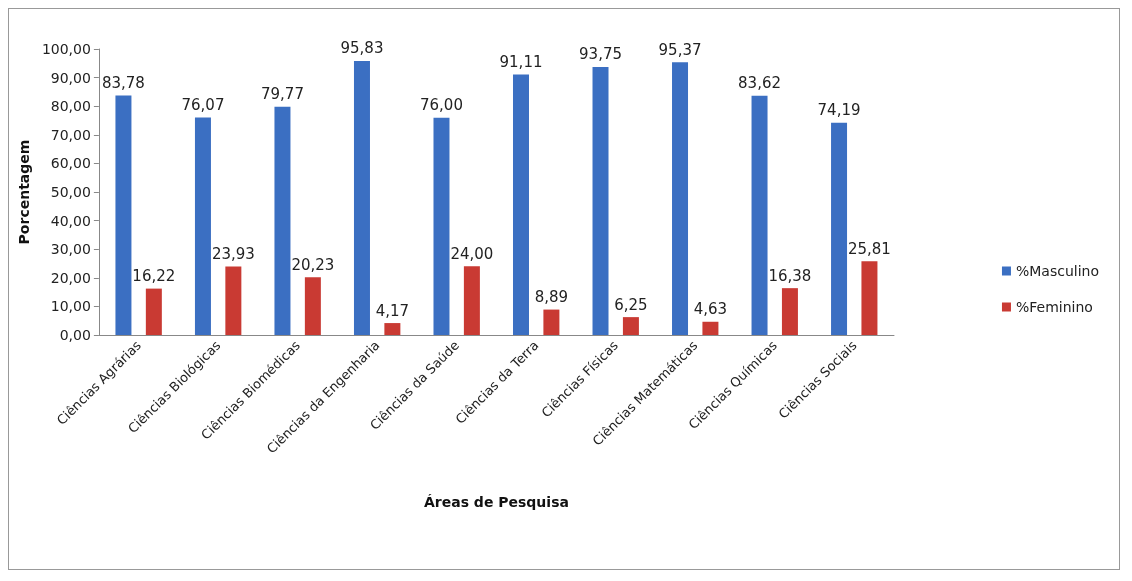  I want to click on data-label: 95,37, so click(680, 49).